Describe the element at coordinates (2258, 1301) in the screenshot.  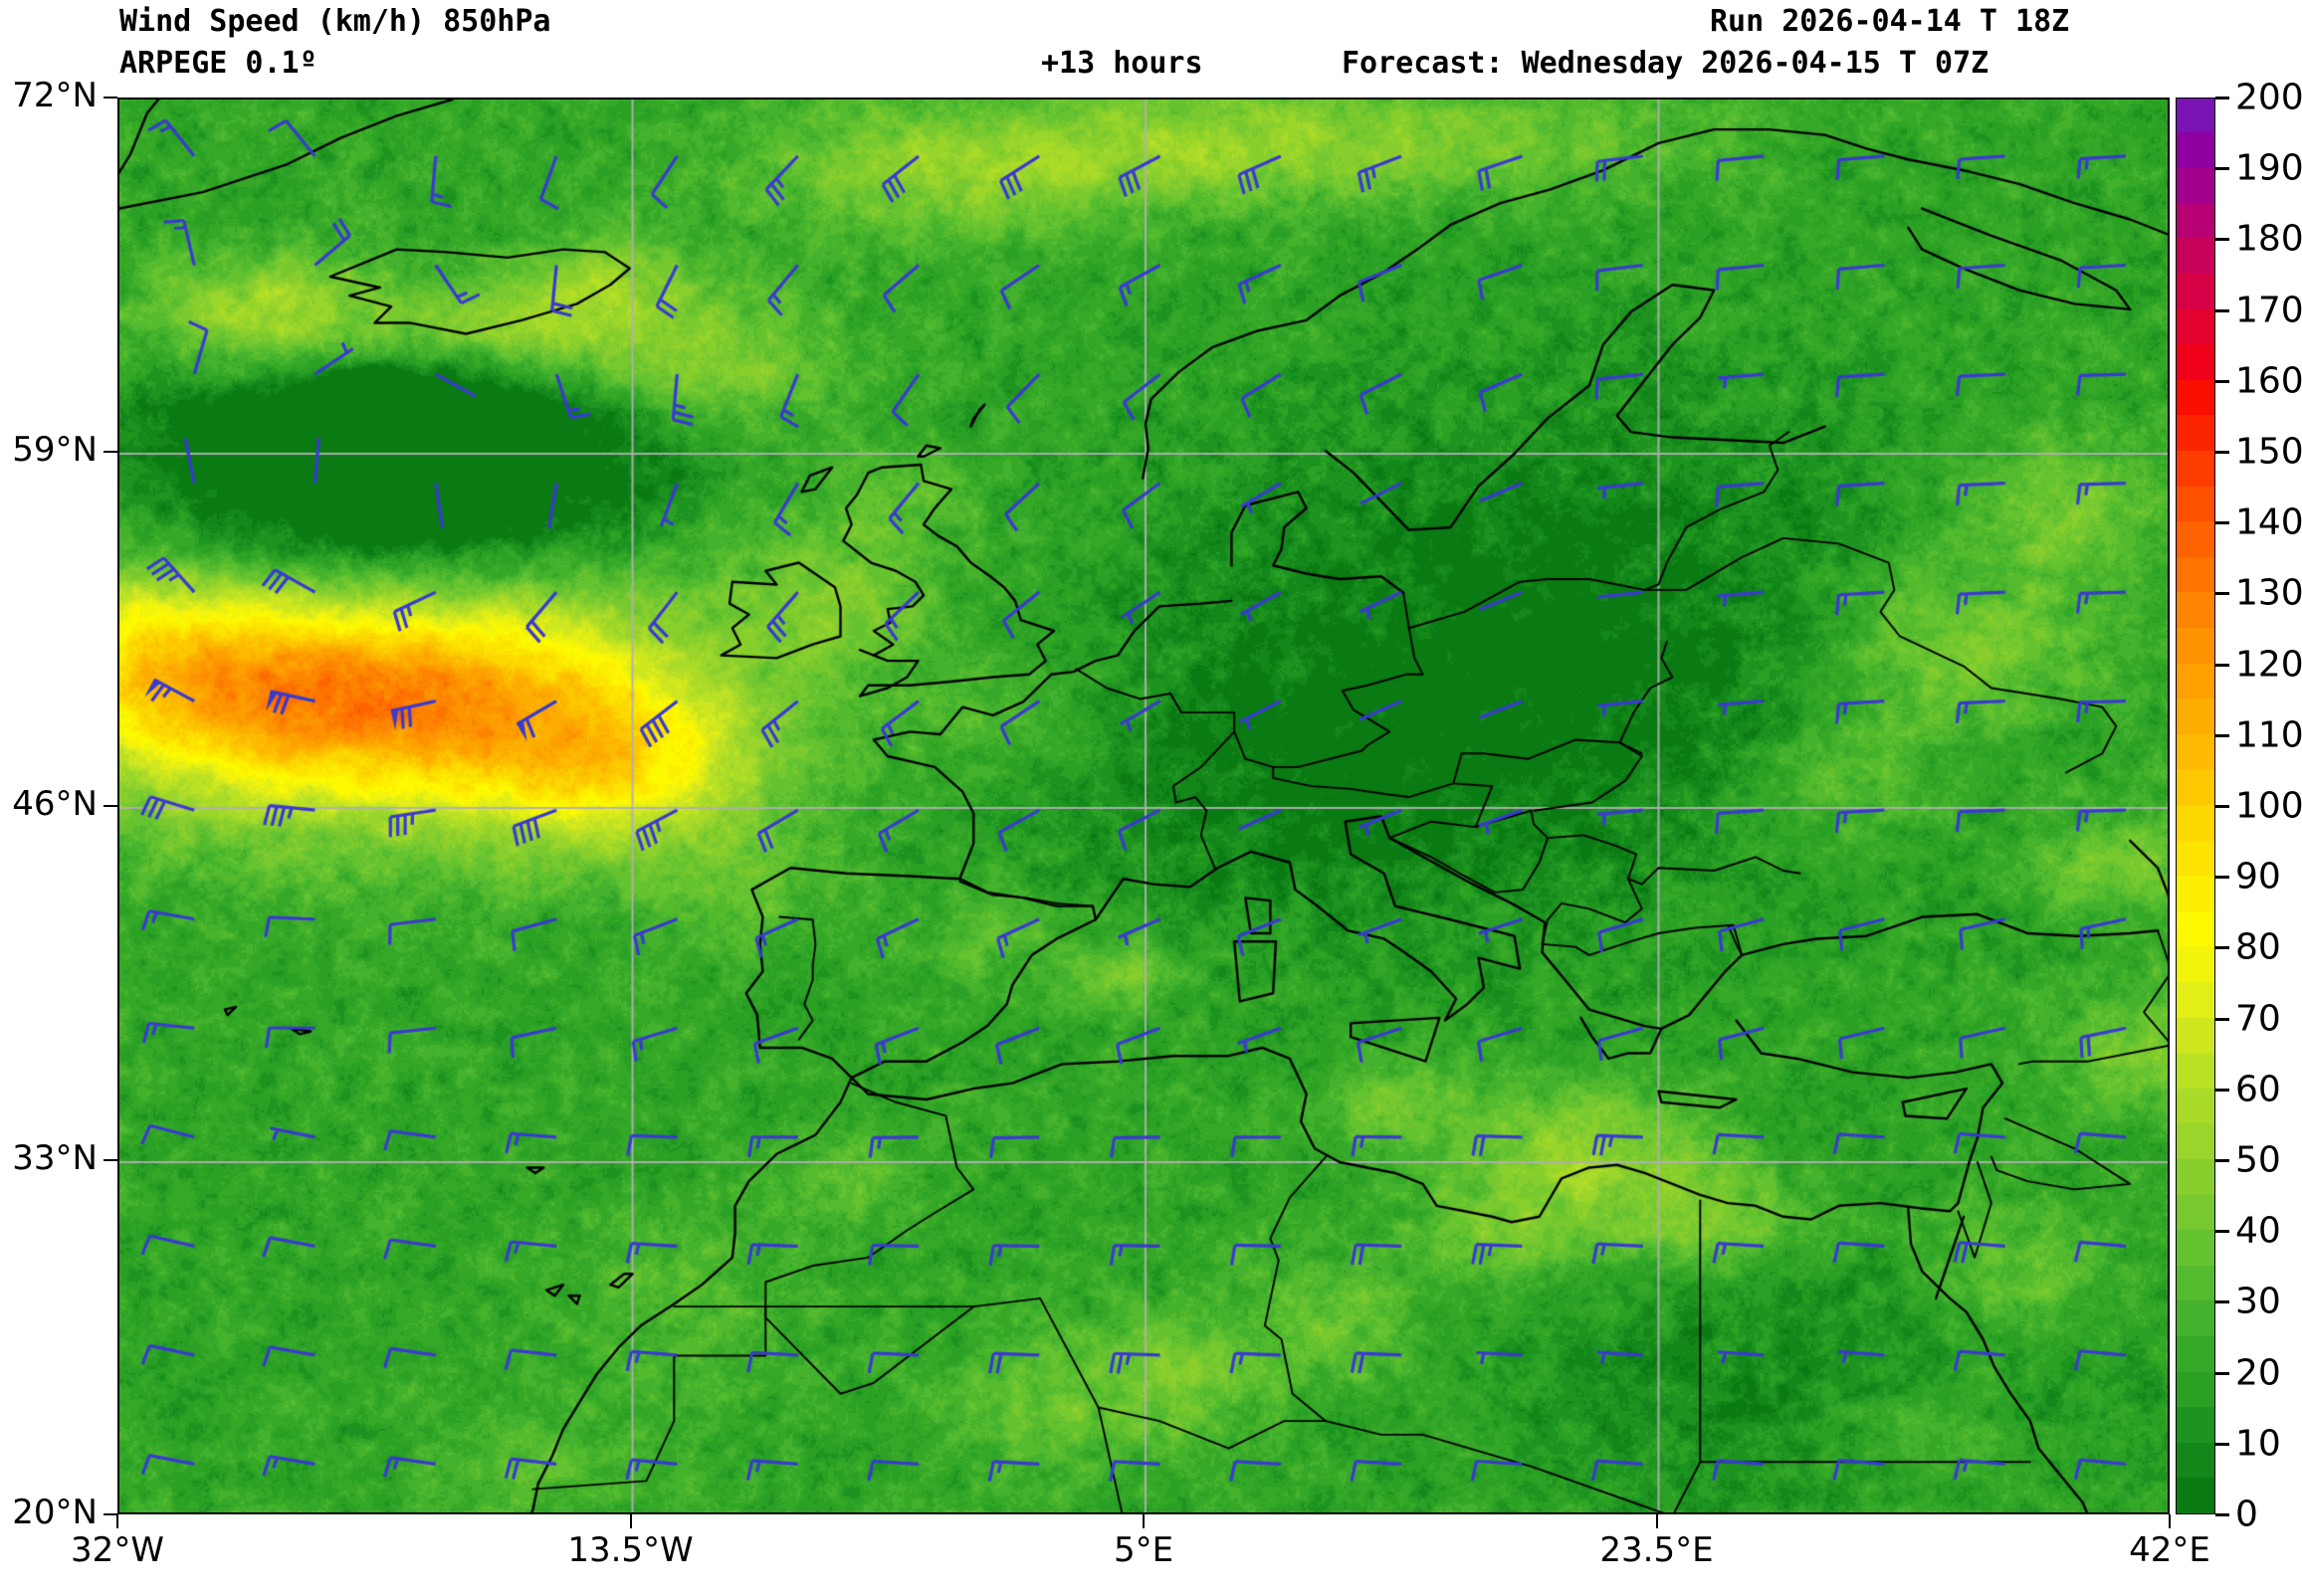
I see `colorbar-tick-label: 30` at that location.